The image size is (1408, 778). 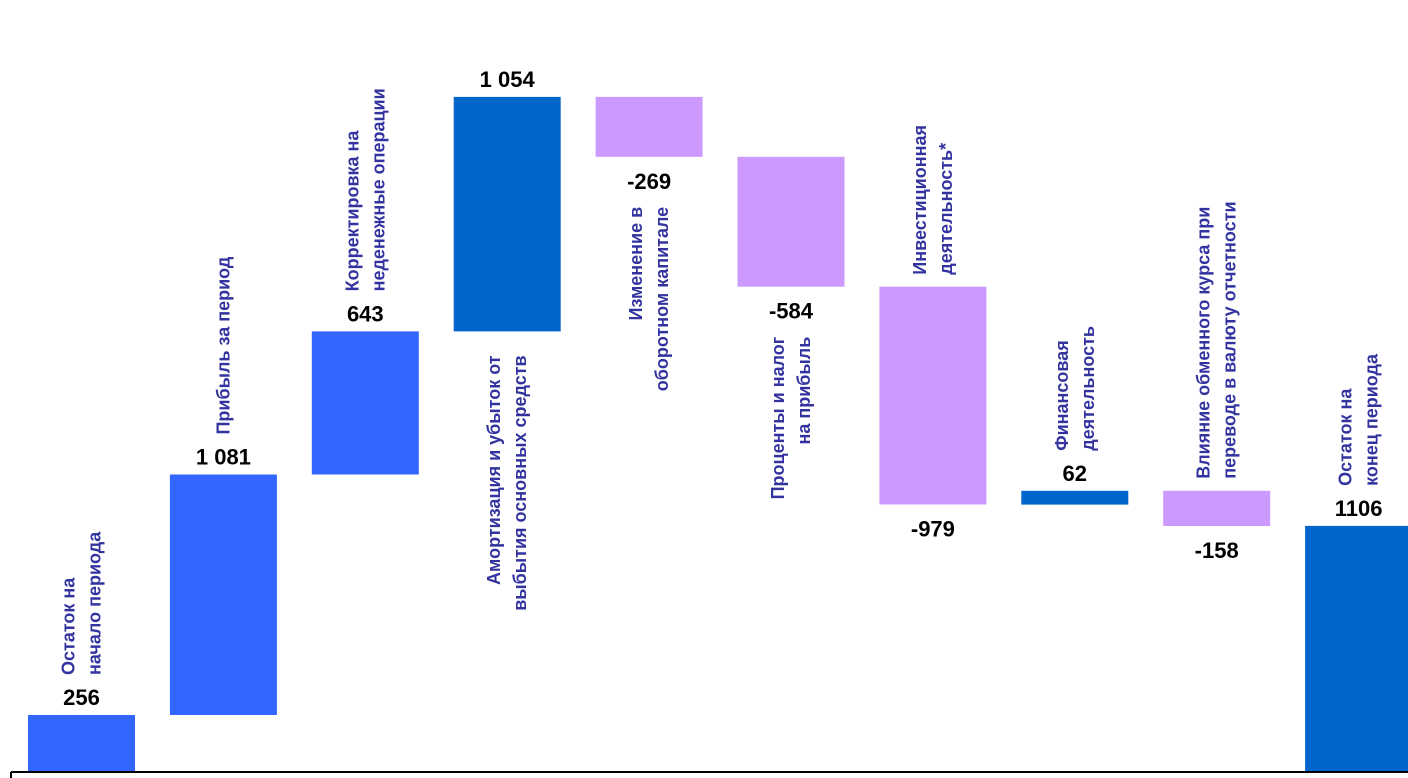 I want to click on category-label-3-line-1: выбытия основных средств, so click(x=520, y=482).